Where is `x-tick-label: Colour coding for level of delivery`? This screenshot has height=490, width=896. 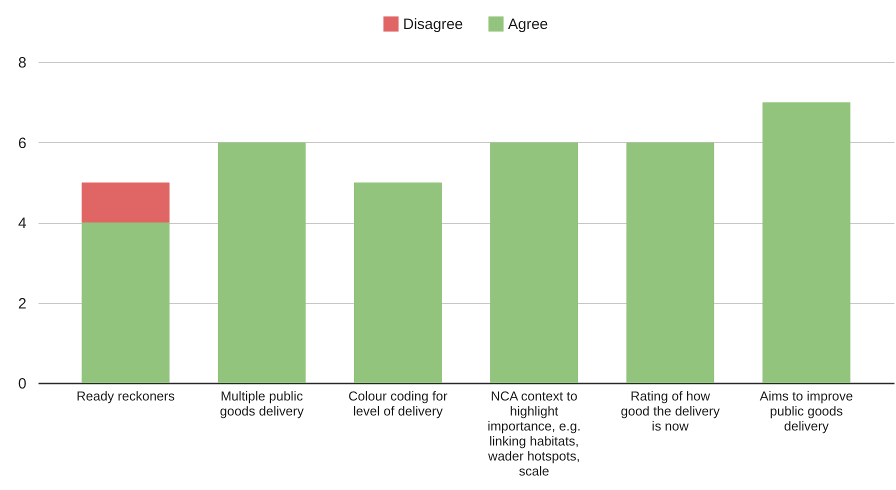
x-tick-label: Colour coding for level of delivery is located at coordinates (398, 403).